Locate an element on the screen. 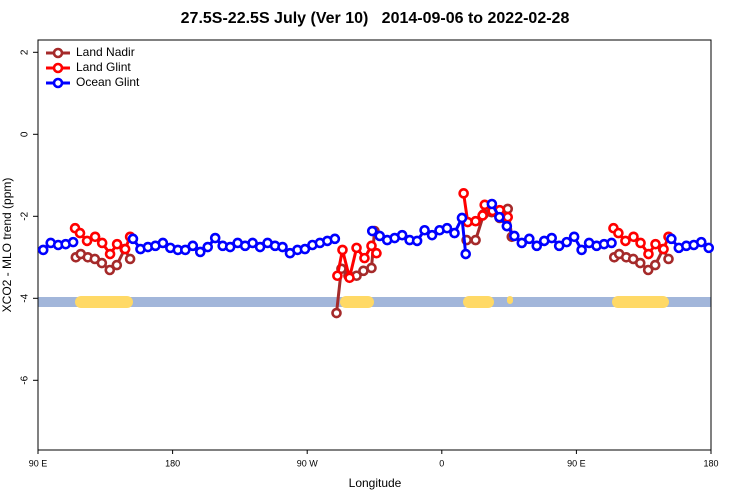 The height and width of the screenshot is (500, 750). y-tick-label: 2 is located at coordinates (25, 52).